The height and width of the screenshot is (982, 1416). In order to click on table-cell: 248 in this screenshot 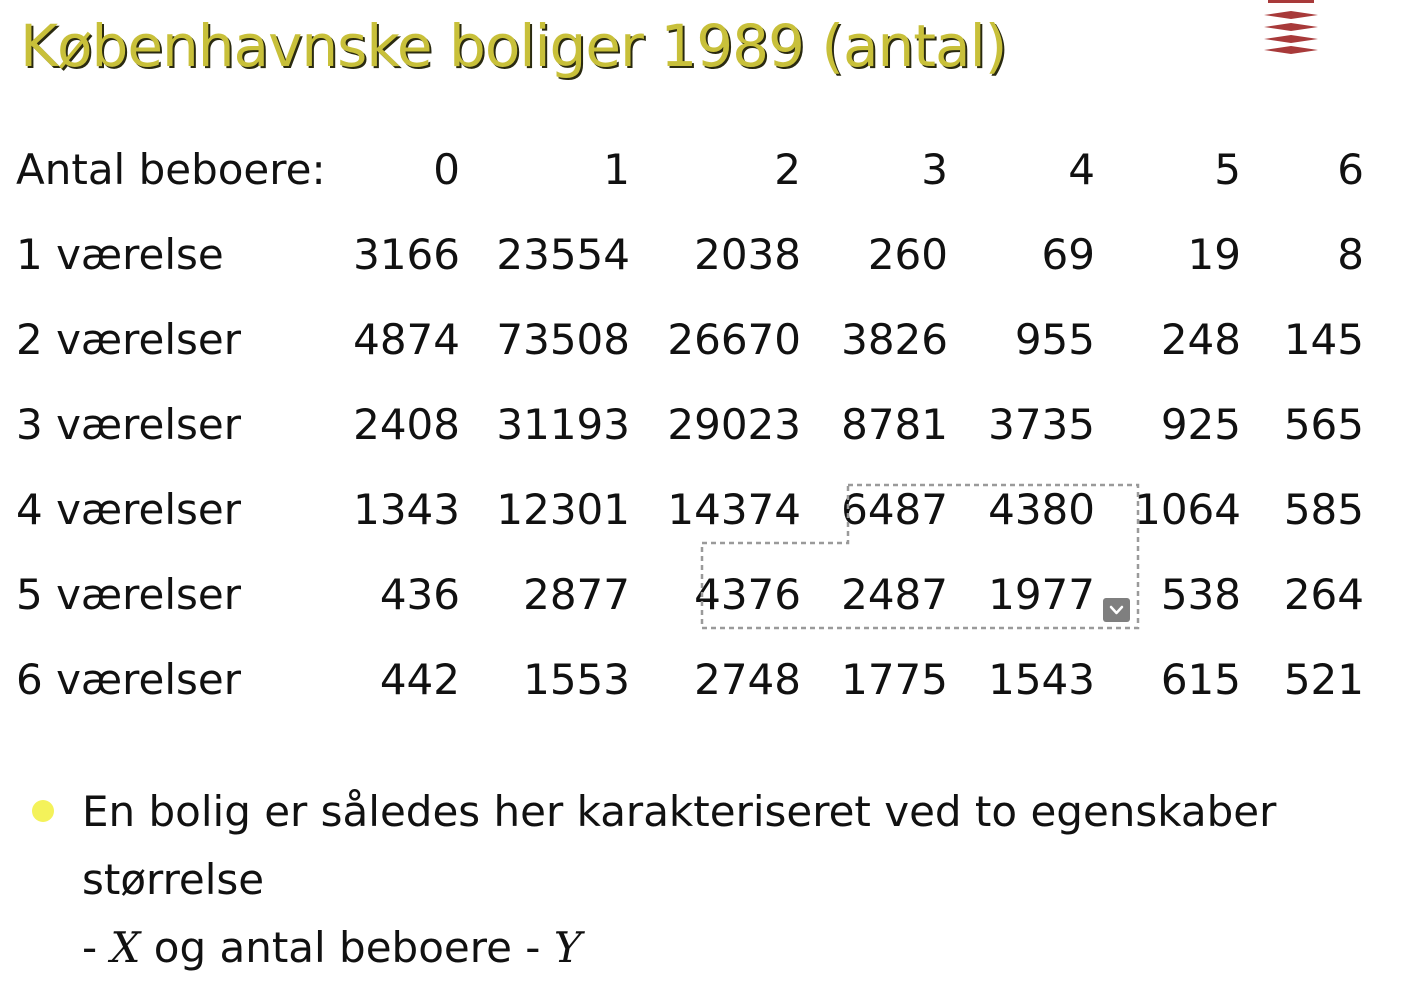, I will do `click(1200, 339)`.